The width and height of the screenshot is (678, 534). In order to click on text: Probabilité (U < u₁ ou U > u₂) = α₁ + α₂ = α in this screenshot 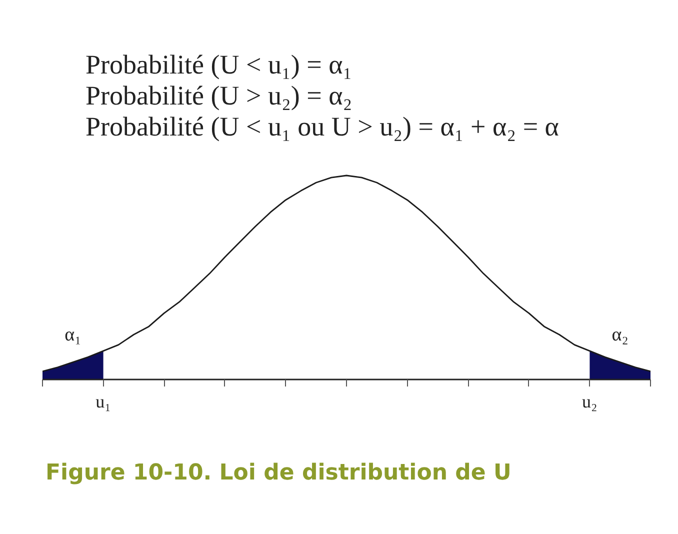, I will do `click(322, 127)`.